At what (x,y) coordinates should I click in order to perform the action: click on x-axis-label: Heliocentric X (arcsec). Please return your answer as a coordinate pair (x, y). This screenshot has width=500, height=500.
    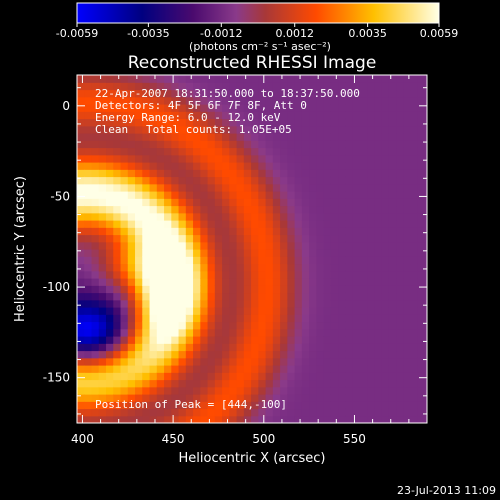
    Looking at the image, I should click on (252, 458).